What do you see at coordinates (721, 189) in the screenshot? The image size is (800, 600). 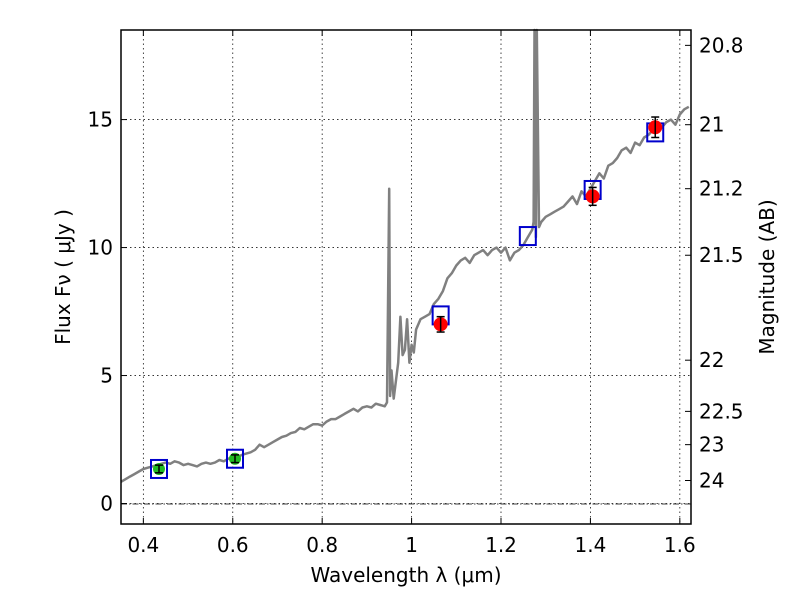 I see `right-tick-label: 21.2` at bounding box center [721, 189].